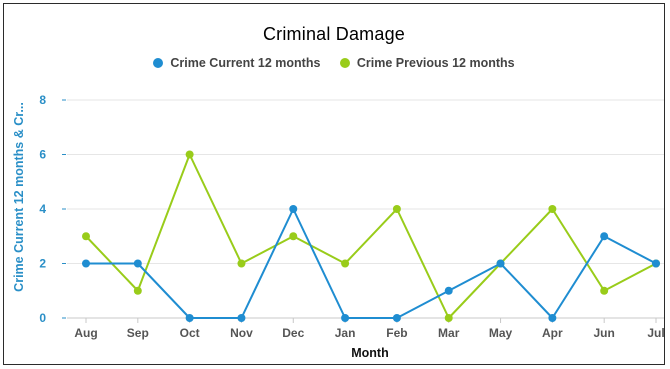  Describe the element at coordinates (345, 333) in the screenshot. I see `x-tick-label: Jan` at that location.